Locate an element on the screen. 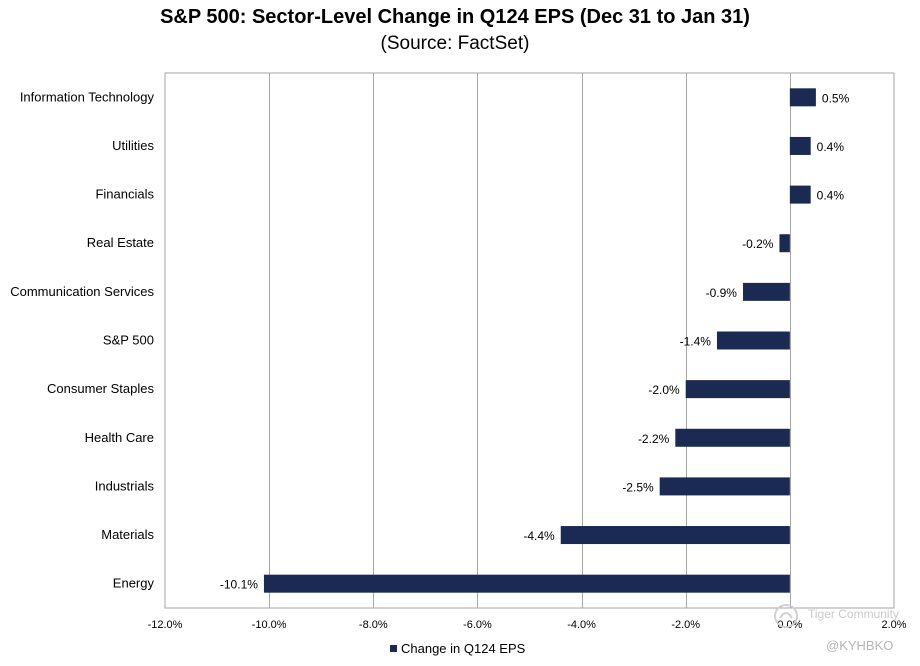 This screenshot has width=920, height=666. chart-subtitle: (Source: FactSet) is located at coordinates (455, 43).